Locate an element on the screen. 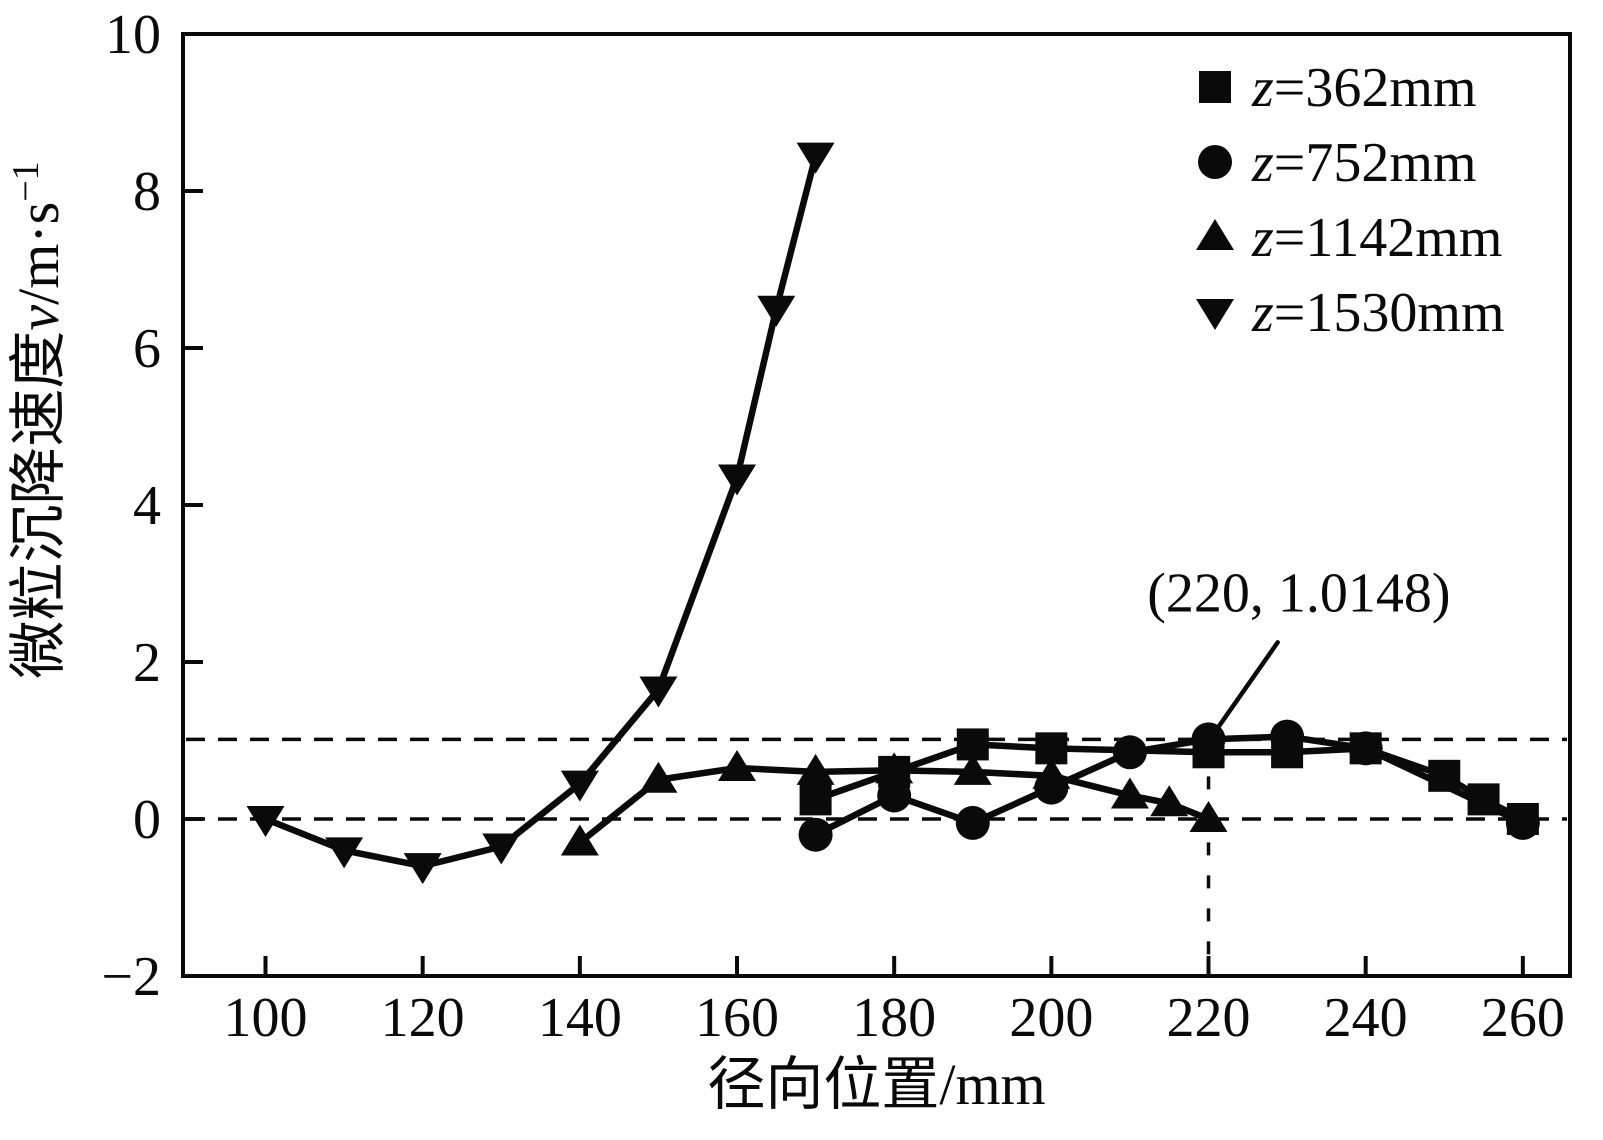  series-z1142mm is located at coordinates (894, 802).